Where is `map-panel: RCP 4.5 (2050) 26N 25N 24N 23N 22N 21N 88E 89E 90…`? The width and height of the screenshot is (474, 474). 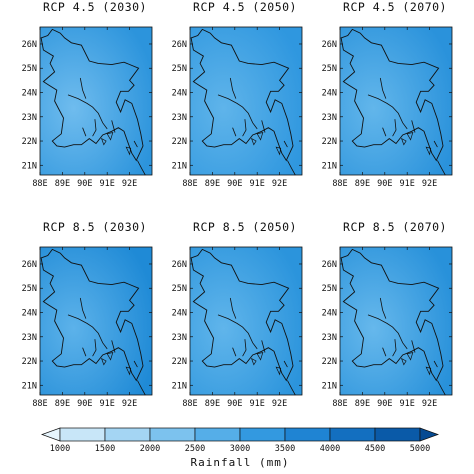 map-panel: RCP 4.5 (2050) 26N 25N 24N 23N 22N 21N 88E 89E 90… is located at coordinates (245, 98).